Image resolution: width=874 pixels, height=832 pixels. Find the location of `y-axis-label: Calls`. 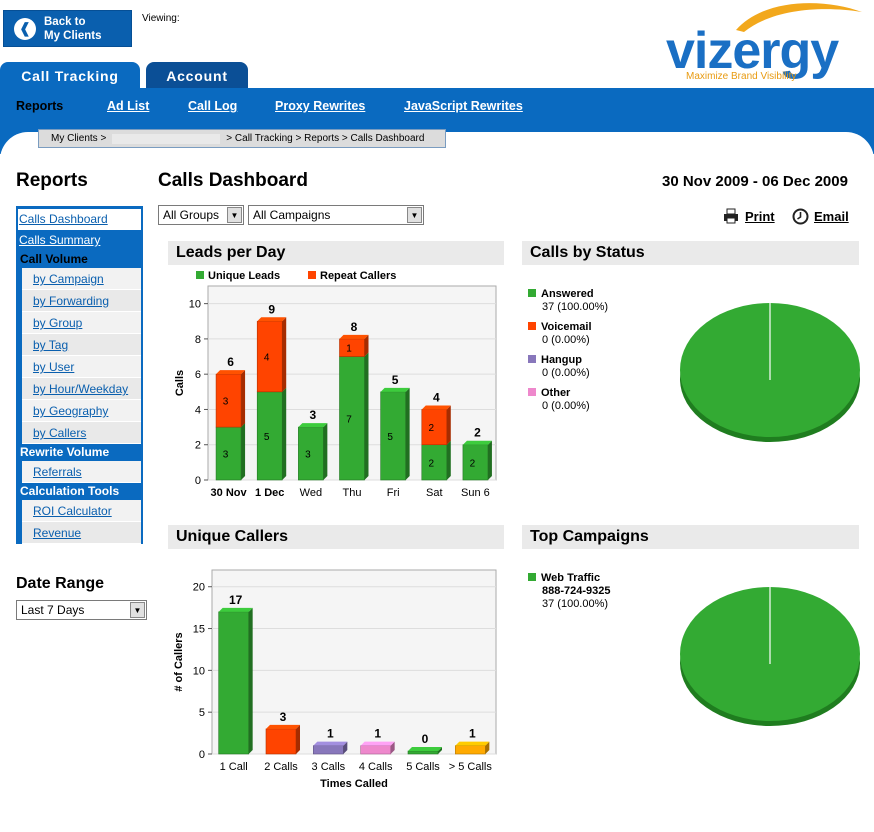

y-axis-label: Calls is located at coordinates (180, 383).